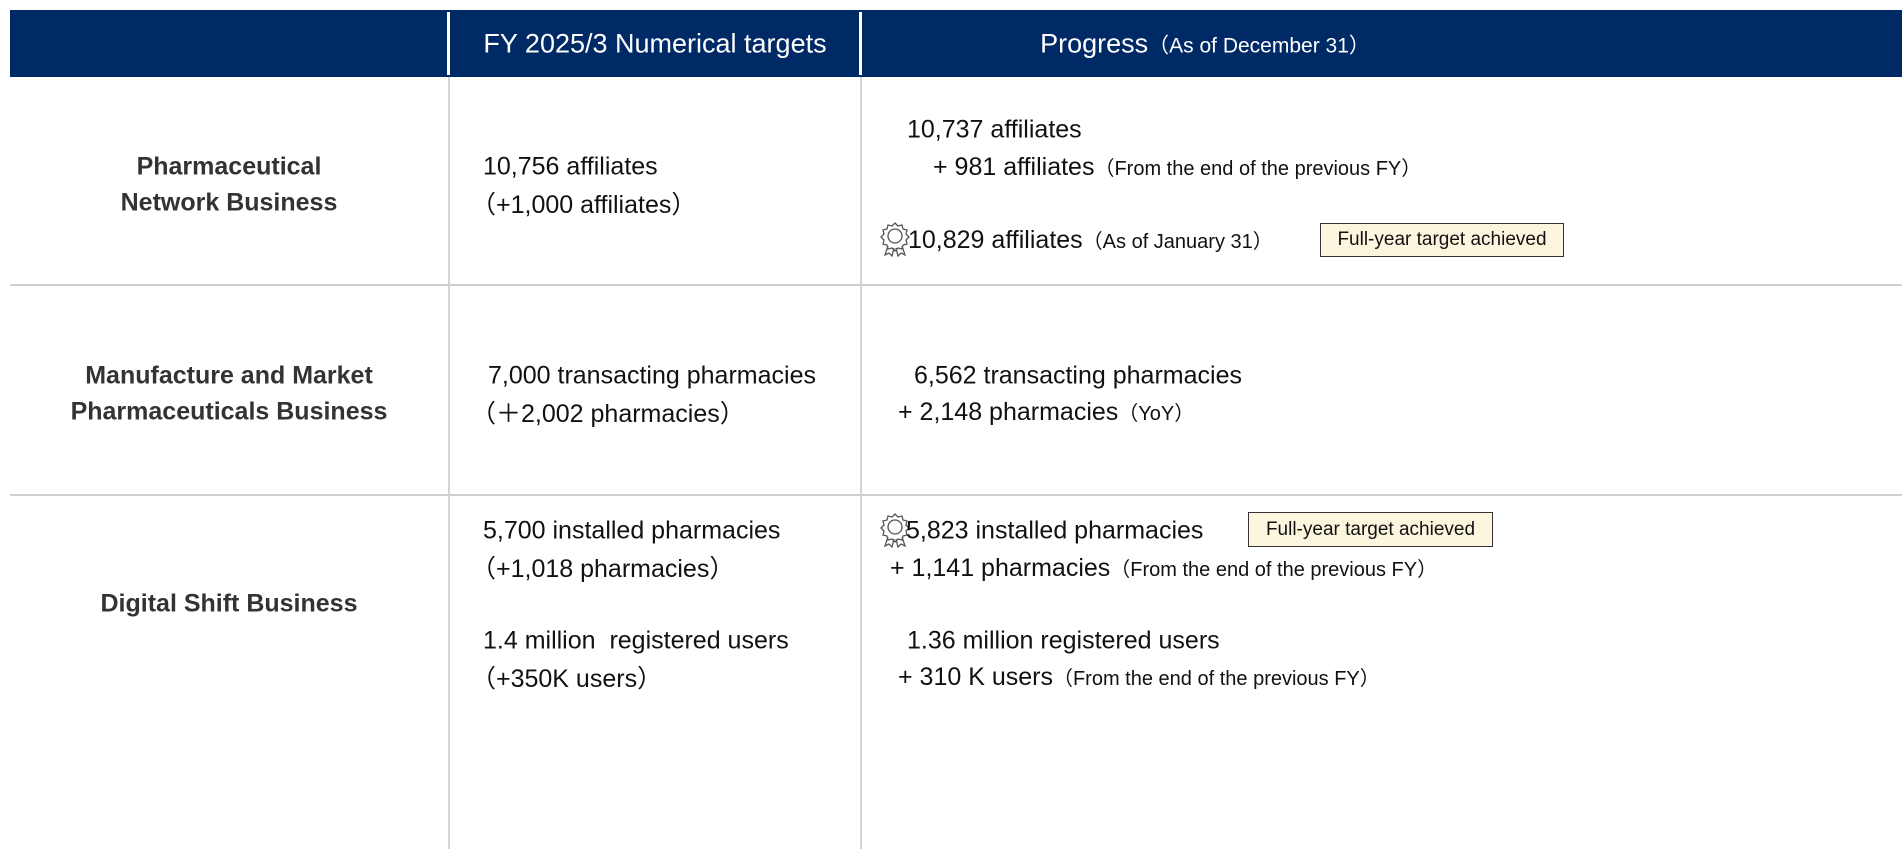  I want to click on target: 10,756 affiliates, so click(570, 166).